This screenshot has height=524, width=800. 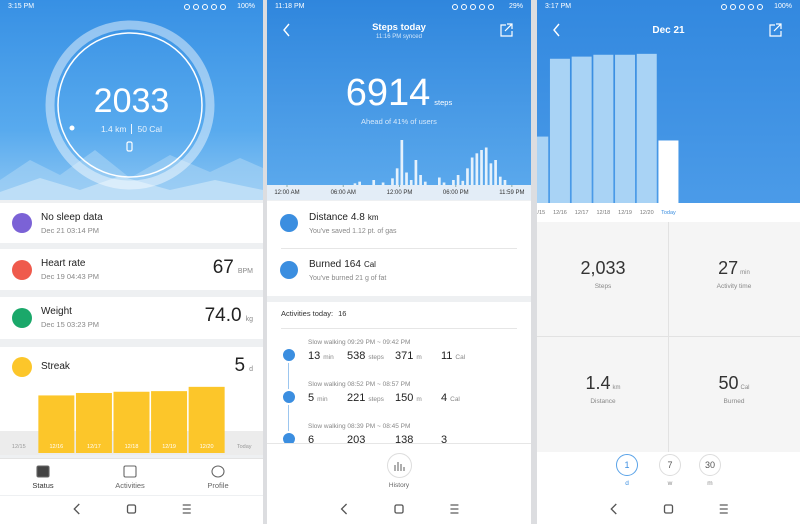 What do you see at coordinates (376, 399) in the screenshot?
I see `stat-unit: steps` at bounding box center [376, 399].